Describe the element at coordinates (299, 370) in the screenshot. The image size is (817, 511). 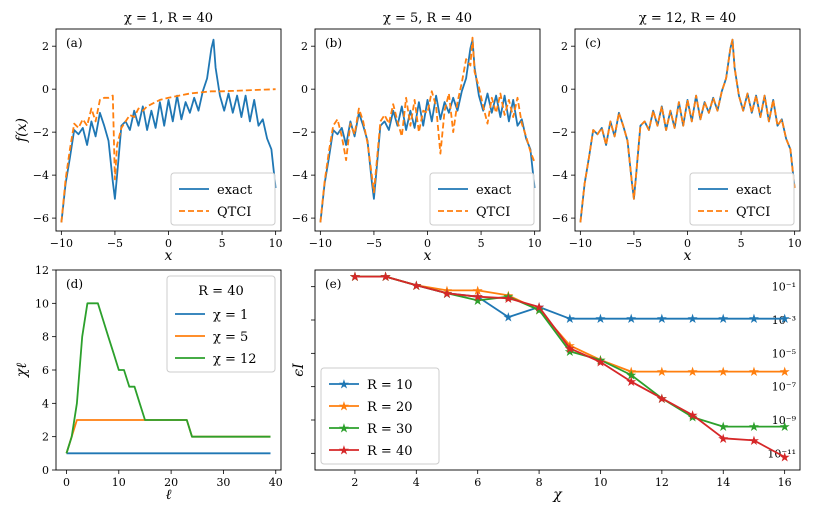
I see `y-axis-label: ϵI` at that location.